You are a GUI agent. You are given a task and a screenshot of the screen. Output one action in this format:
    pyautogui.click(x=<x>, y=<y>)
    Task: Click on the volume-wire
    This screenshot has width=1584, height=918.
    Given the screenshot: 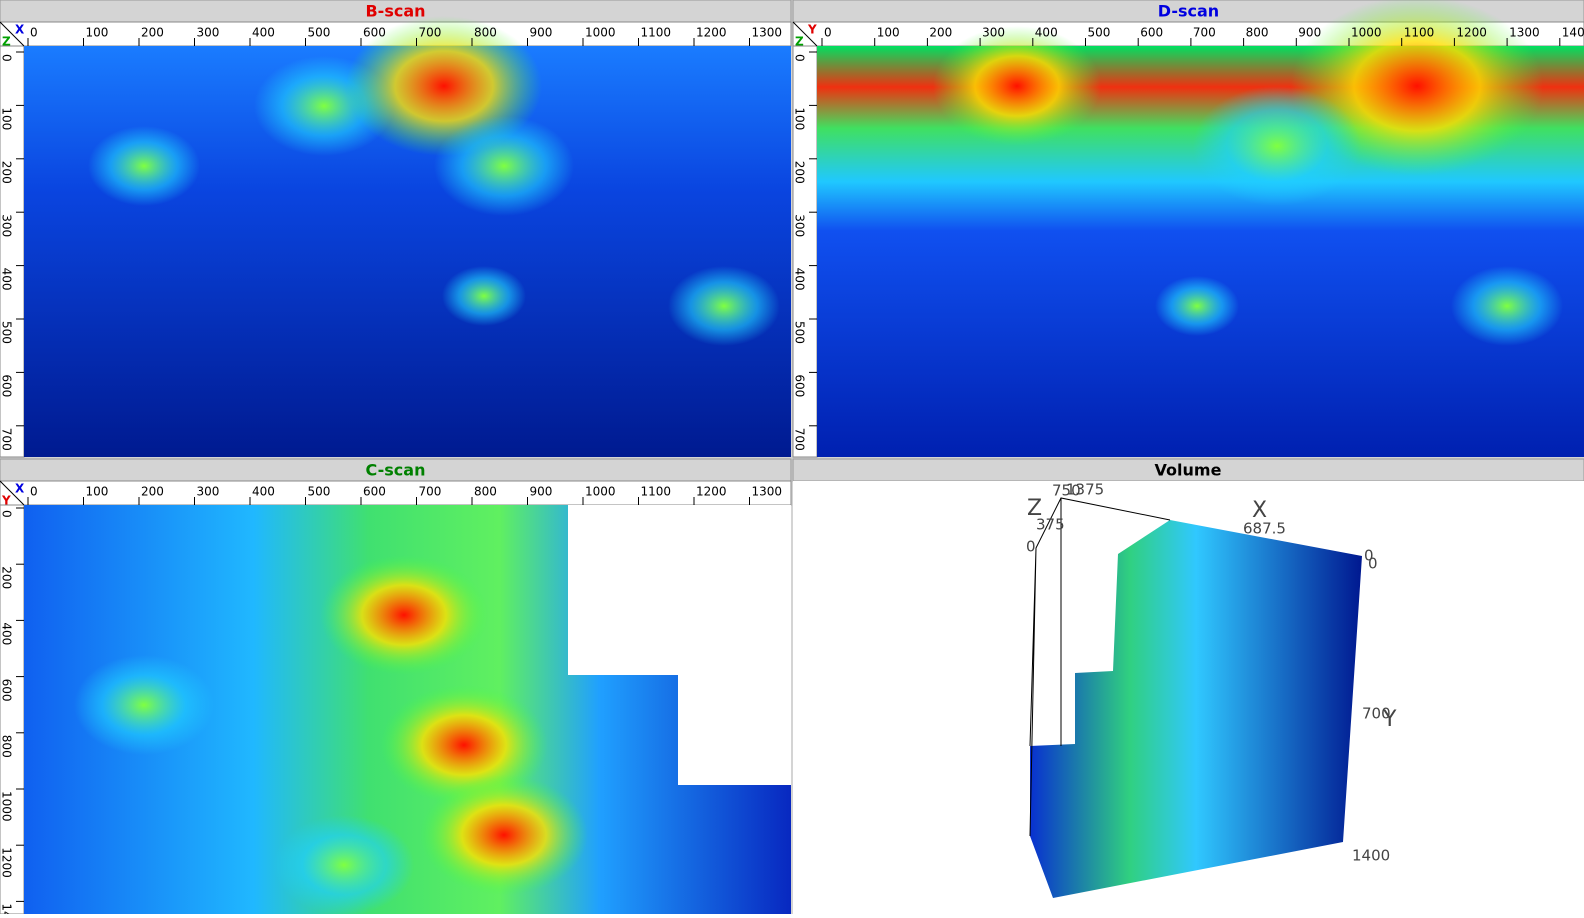 What is the action you would take?
    pyautogui.click(x=1100, y=667)
    